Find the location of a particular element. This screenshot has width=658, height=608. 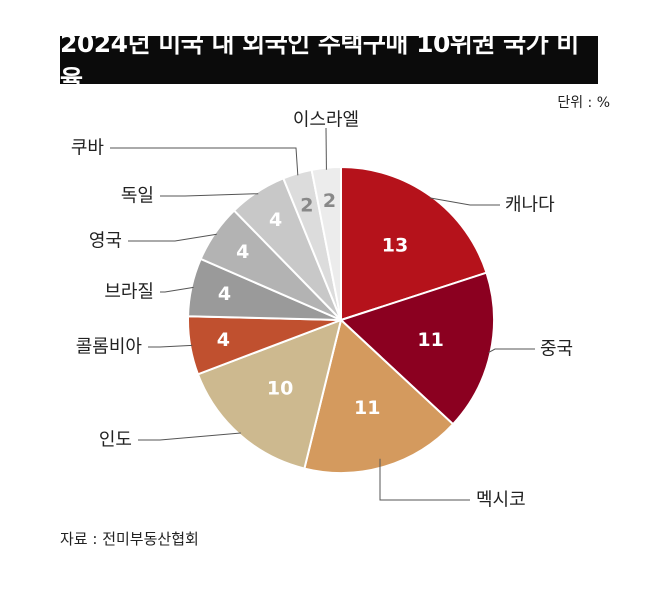

slice-category-label: 이스라엘 is located at coordinates (326, 120).